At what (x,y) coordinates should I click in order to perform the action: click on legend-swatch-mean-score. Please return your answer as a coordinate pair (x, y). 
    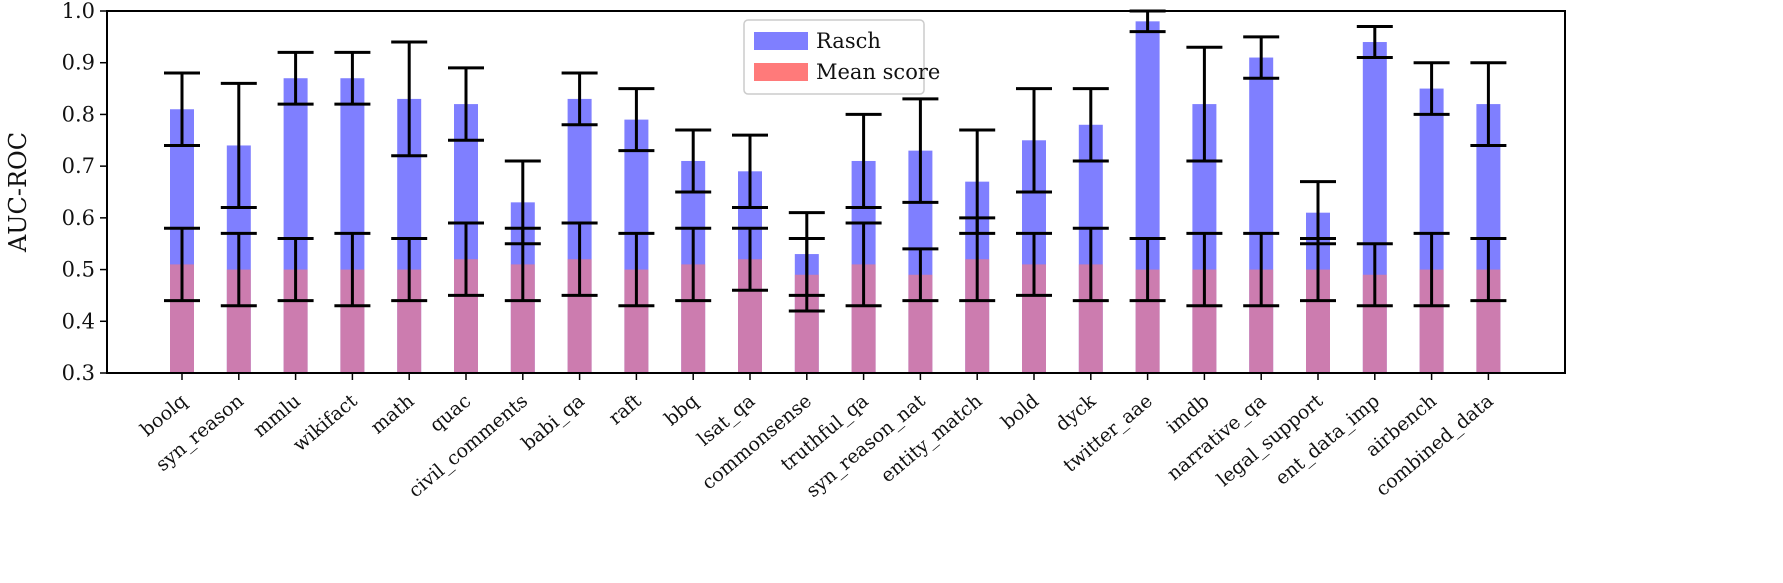
    Looking at the image, I should click on (781, 72).